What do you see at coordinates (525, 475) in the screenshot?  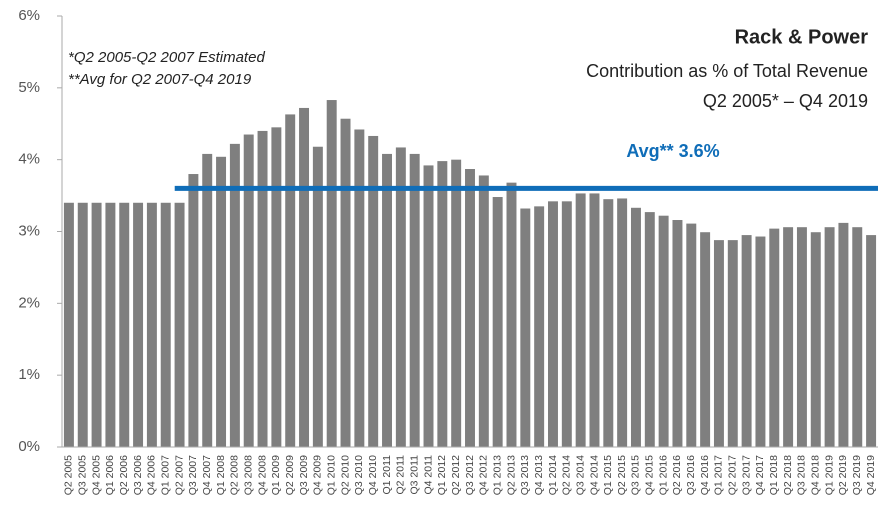 I see `x-tick-label: Q3 2013` at bounding box center [525, 475].